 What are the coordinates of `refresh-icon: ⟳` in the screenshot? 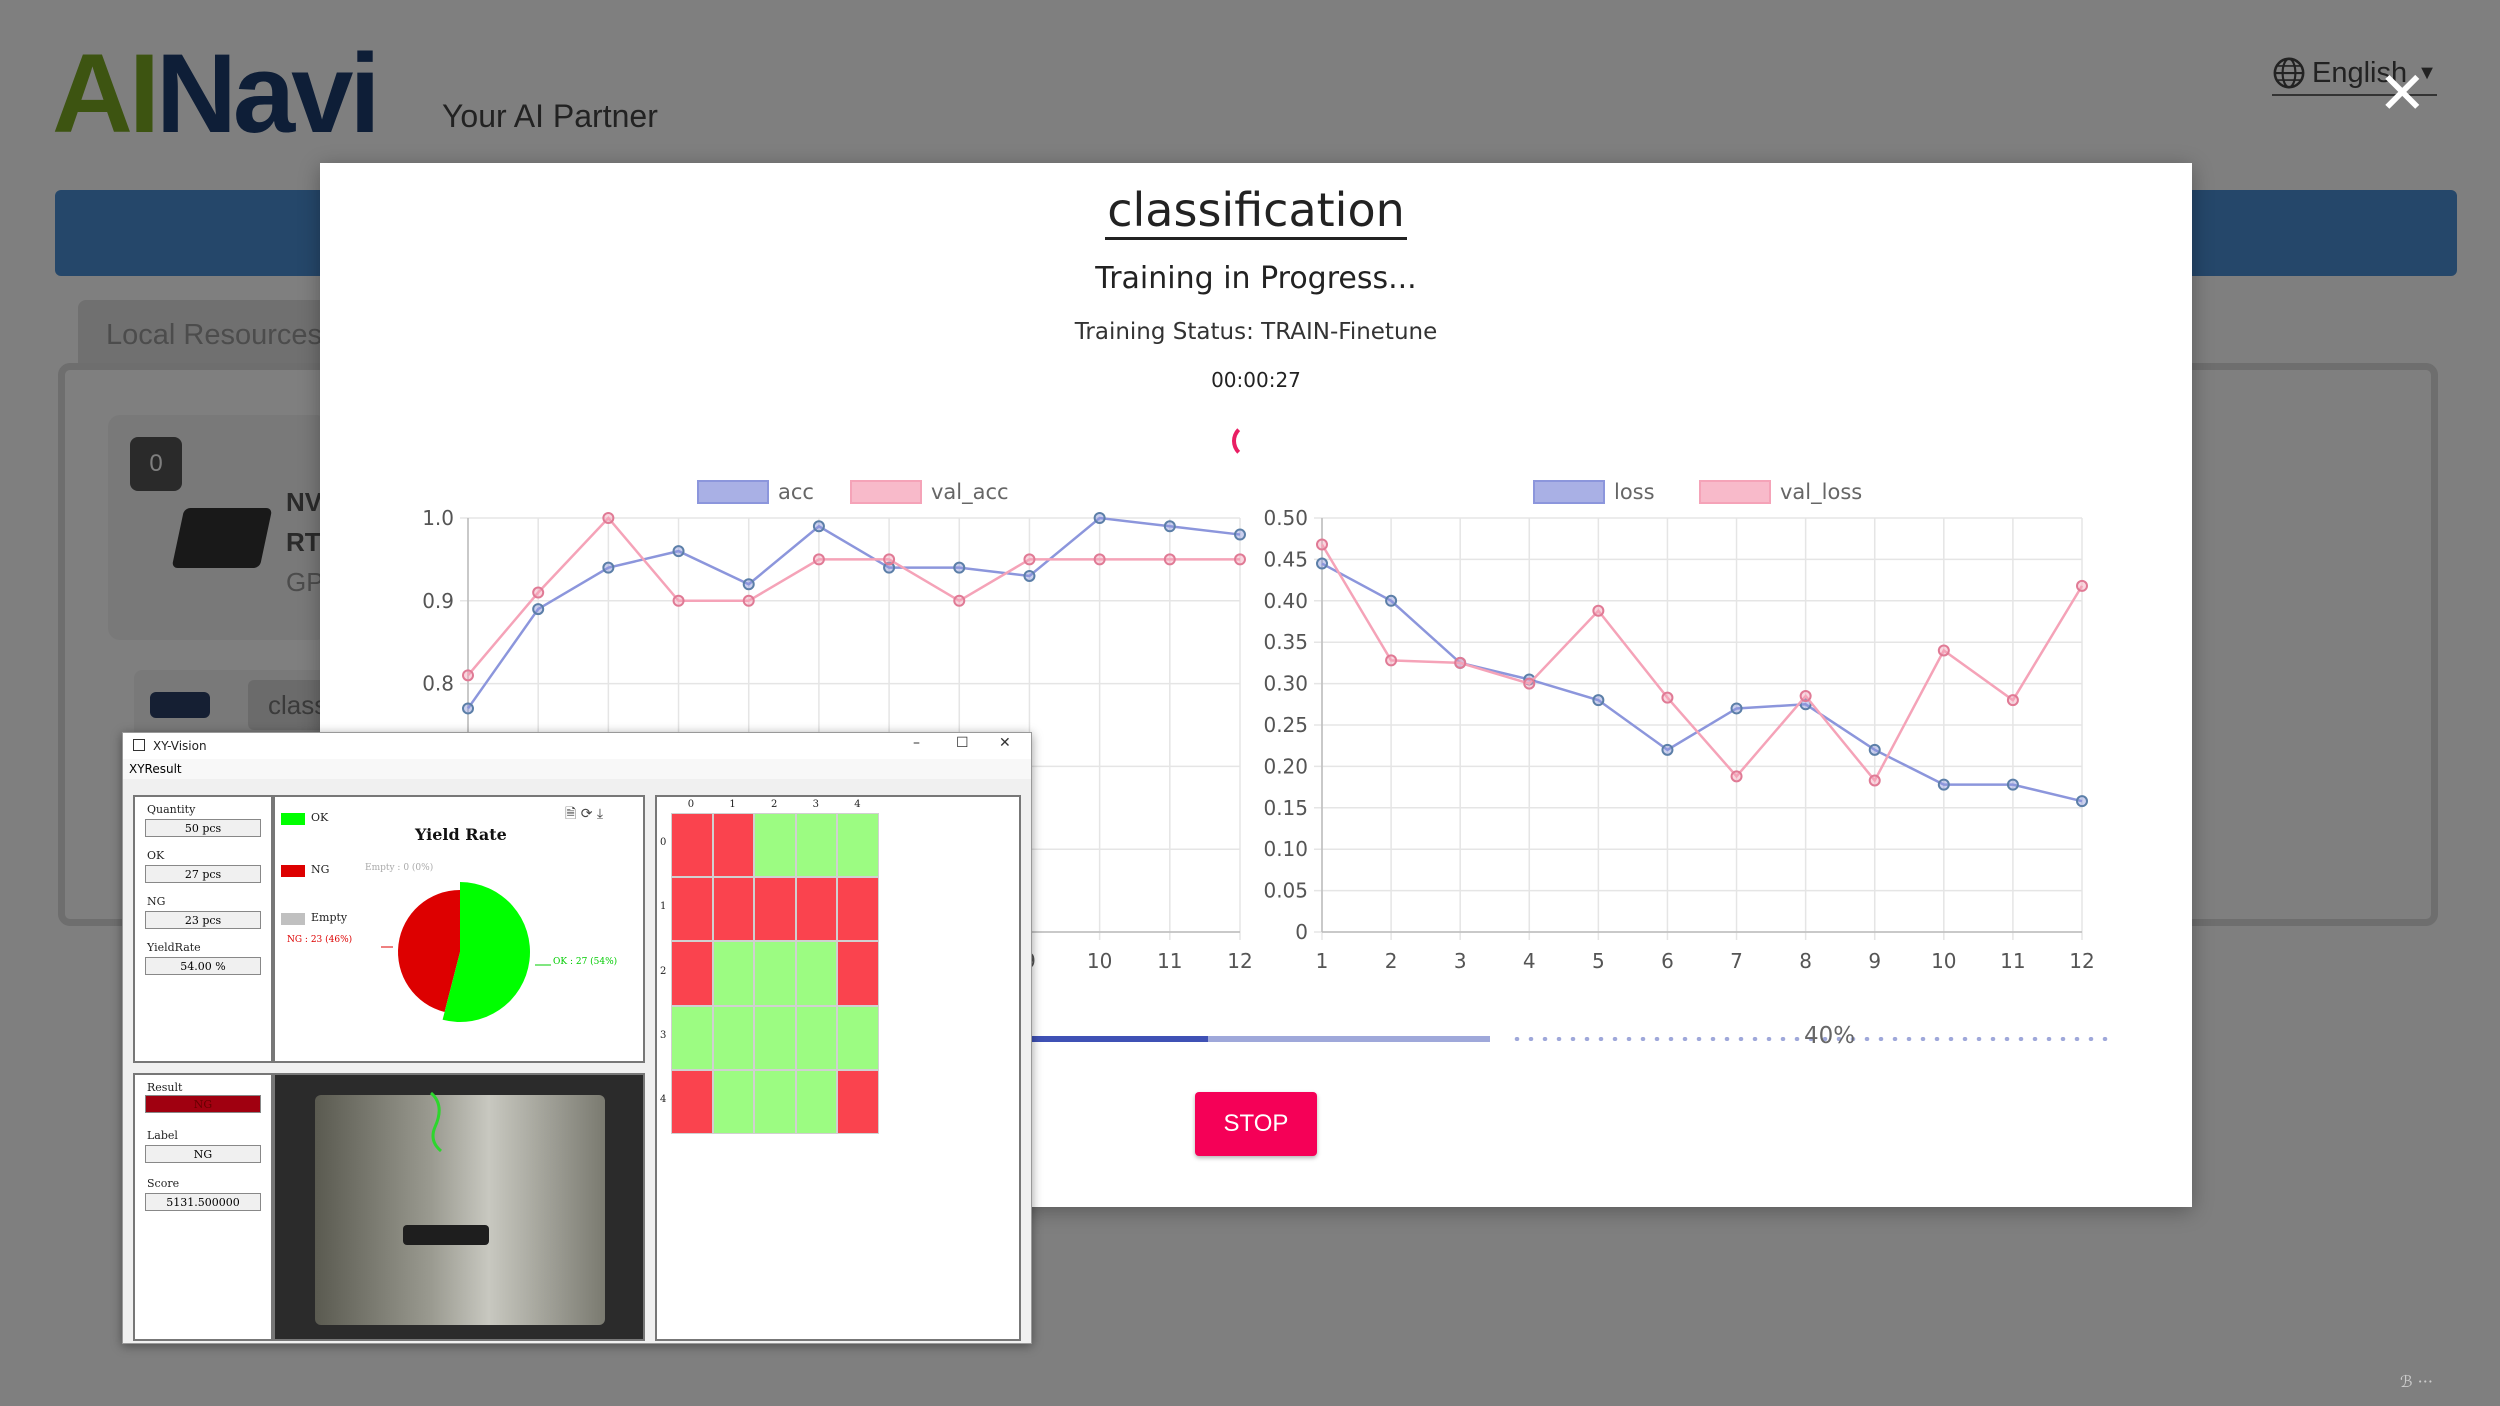 It's located at (586, 814).